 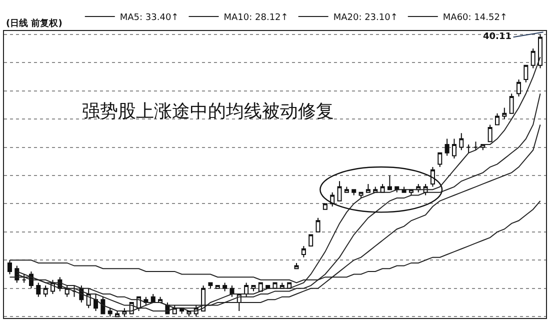 I want to click on chart-title: (日线 前复权), so click(x=34, y=23).